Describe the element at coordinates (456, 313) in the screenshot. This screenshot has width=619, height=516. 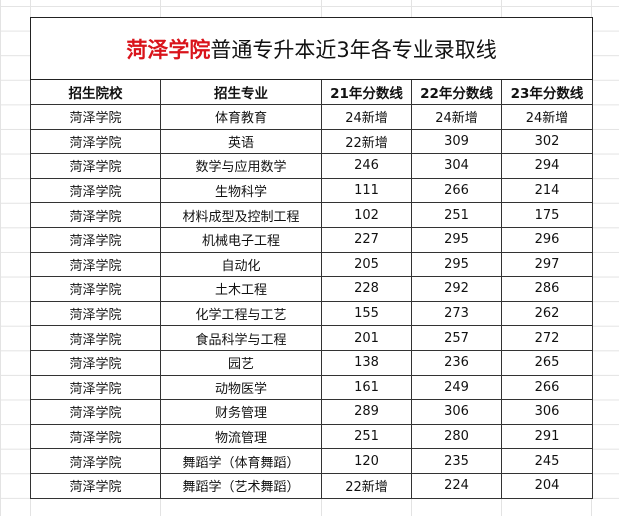
I see `score-2022-cell: 273` at that location.